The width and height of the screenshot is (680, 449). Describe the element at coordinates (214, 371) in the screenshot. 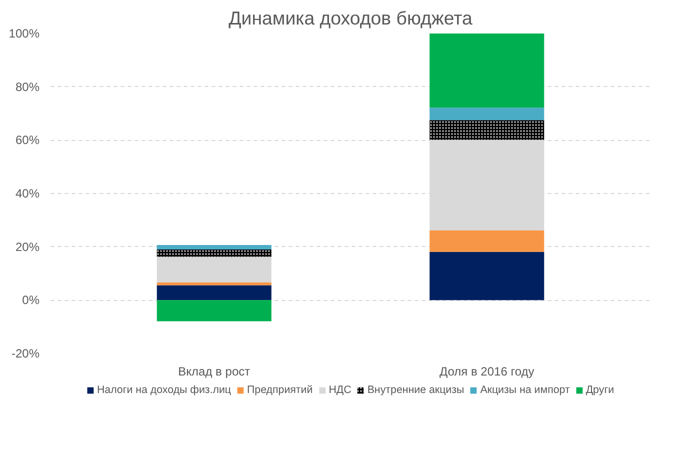

I see `x-tick-label: Вклад в рост` at that location.